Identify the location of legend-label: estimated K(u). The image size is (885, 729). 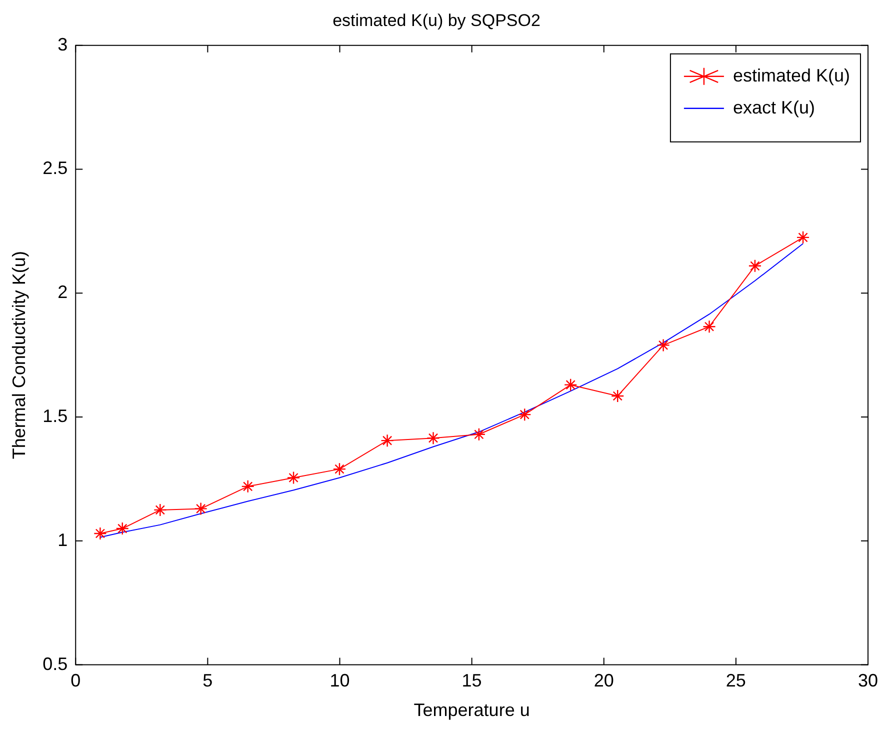
(791, 75).